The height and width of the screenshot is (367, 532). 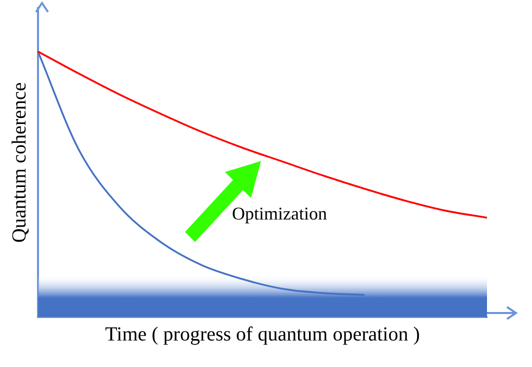 I want to click on x-axis-title: Time ( progress of quantum operation ), so click(x=262, y=334).